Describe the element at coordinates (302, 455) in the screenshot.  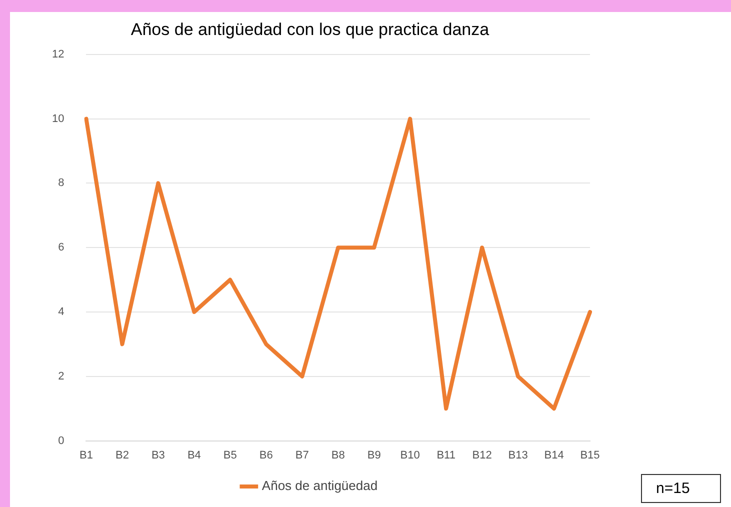
I see `x-tick-label: B7` at that location.